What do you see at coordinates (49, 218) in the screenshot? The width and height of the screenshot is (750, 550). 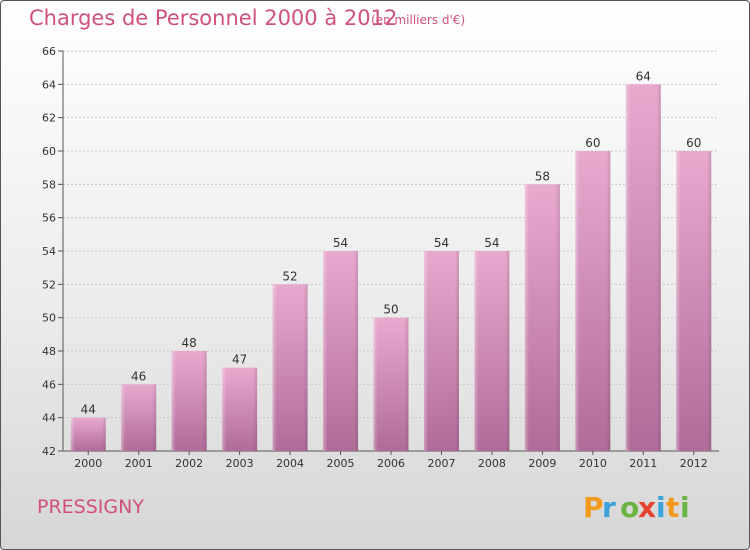 I see `y-tick-label: 56` at bounding box center [49, 218].